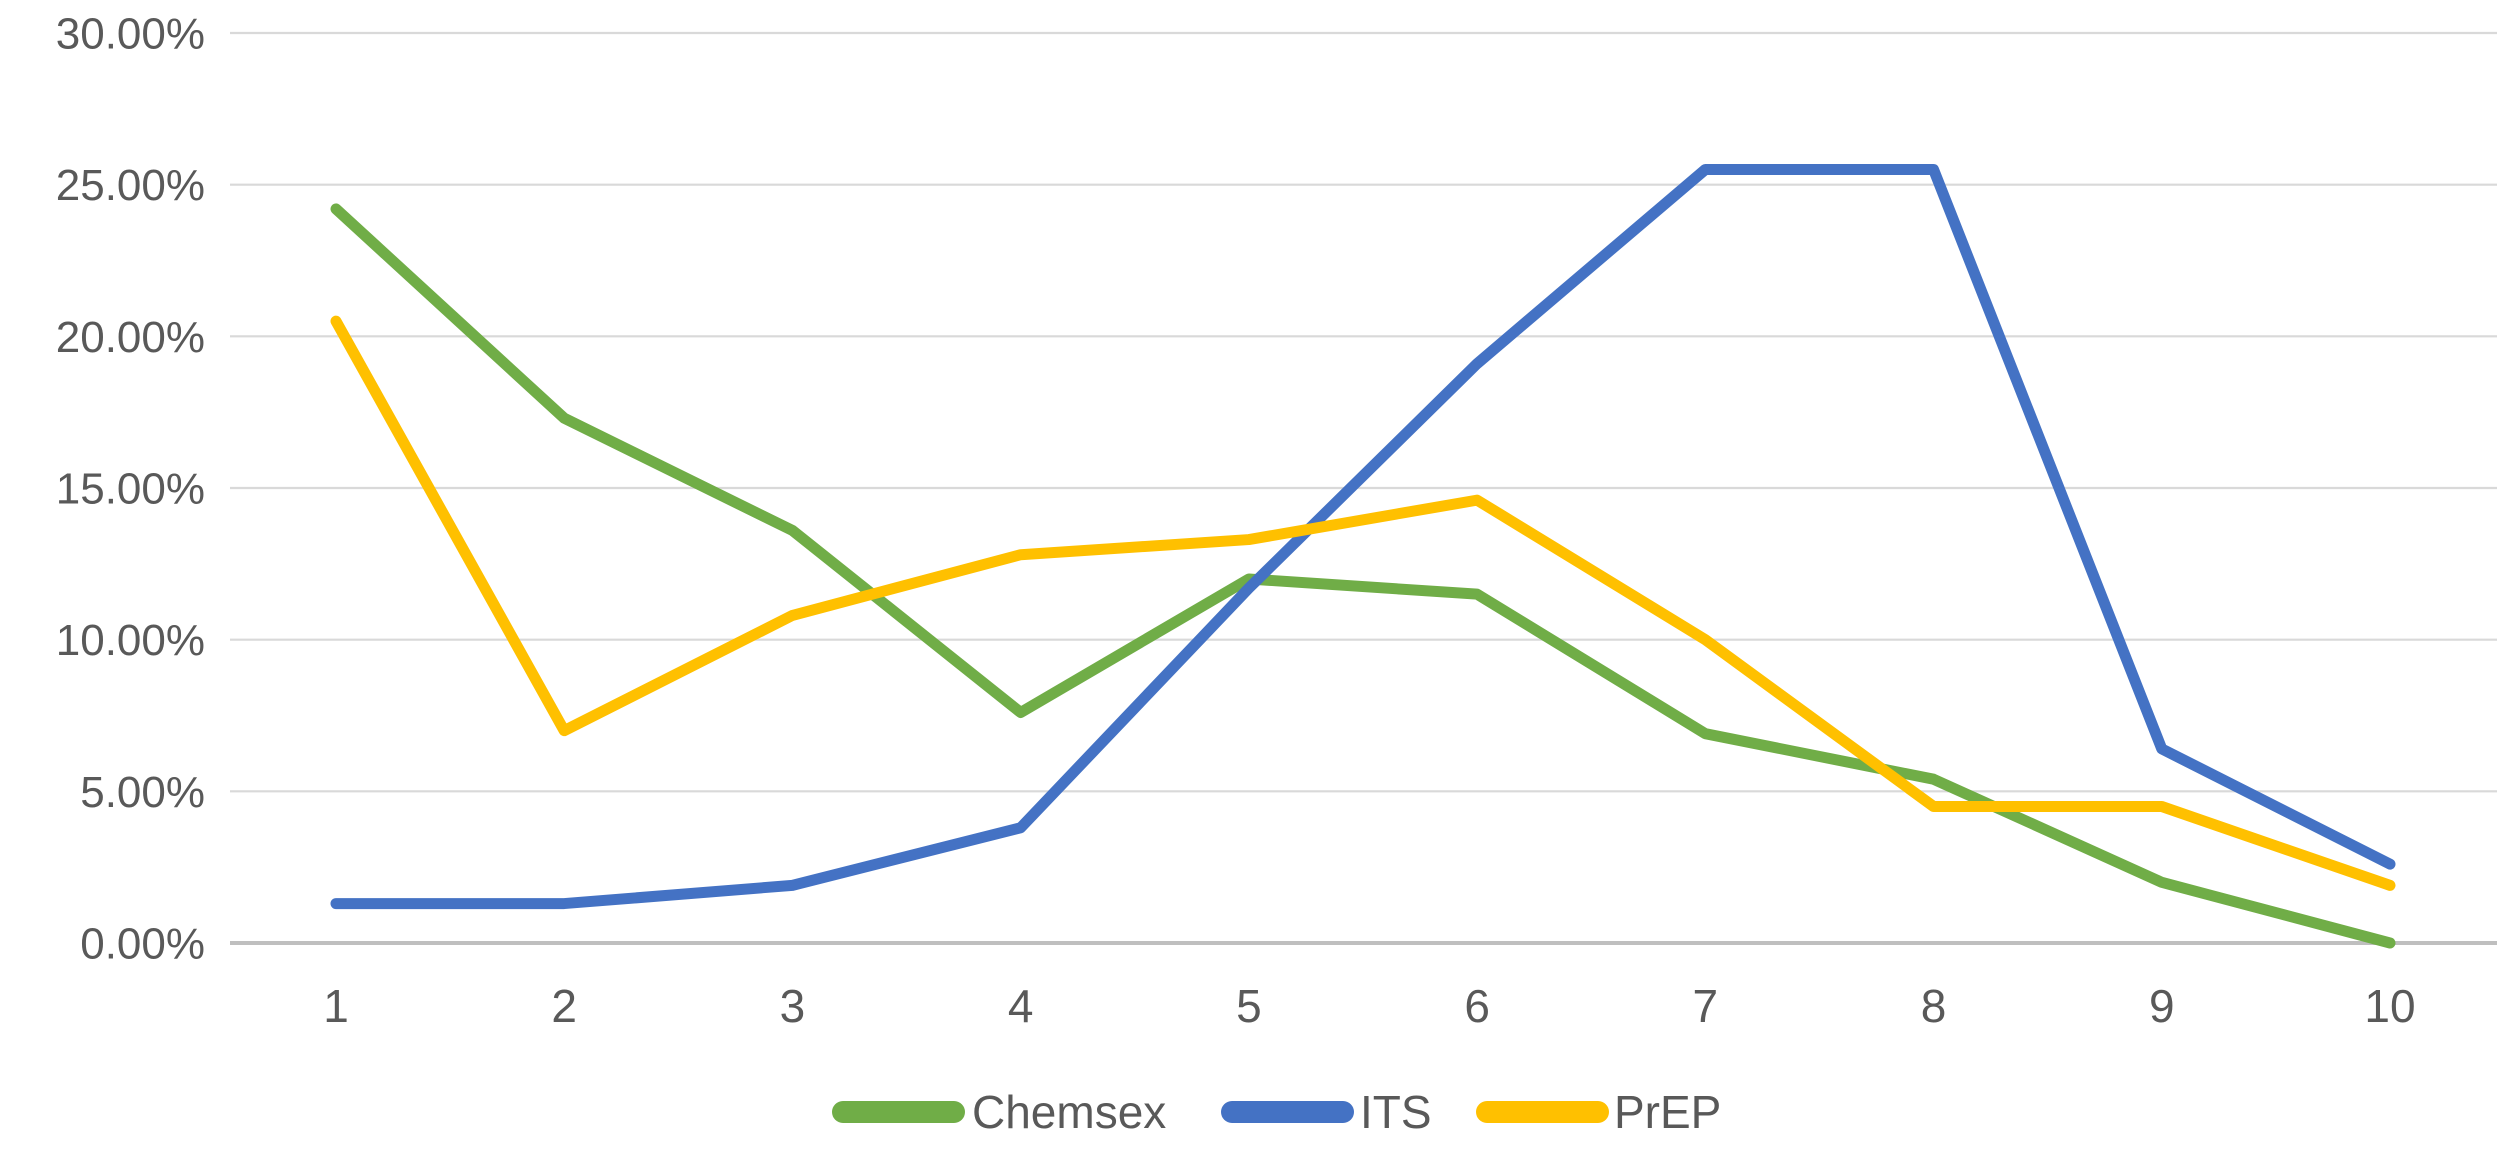 Image resolution: width=2504 pixels, height=1157 pixels. What do you see at coordinates (1934, 1006) in the screenshot?
I see `x-axis-tick-label: 8` at bounding box center [1934, 1006].